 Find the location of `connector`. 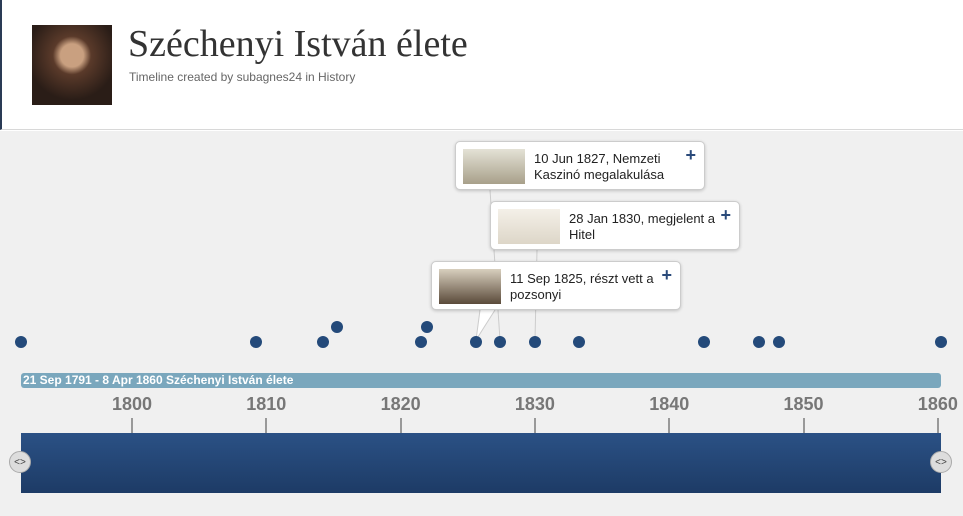

connector is located at coordinates (485, 325).